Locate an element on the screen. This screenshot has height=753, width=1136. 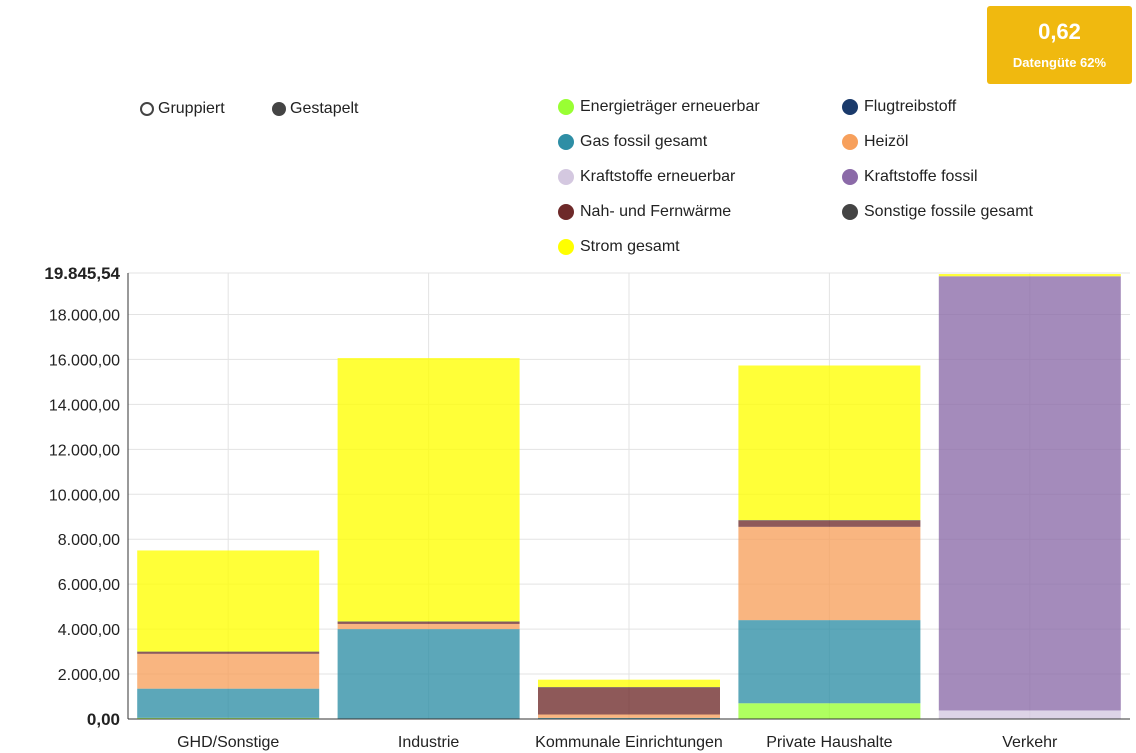
y-tick-label: 10.000,00 is located at coordinates (84, 495).